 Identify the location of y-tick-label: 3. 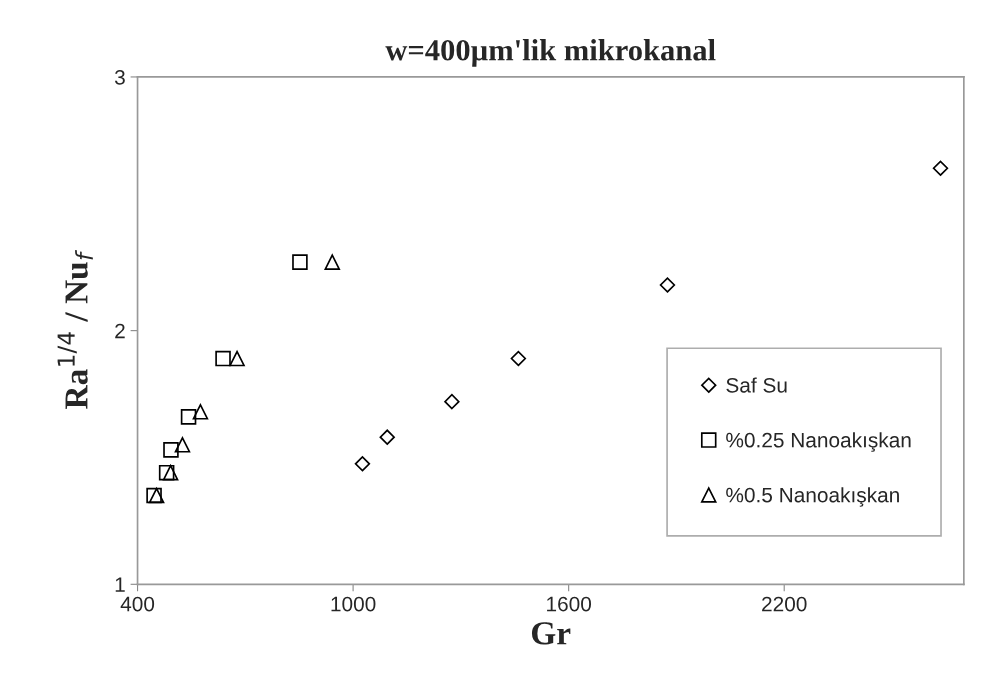
(119, 77).